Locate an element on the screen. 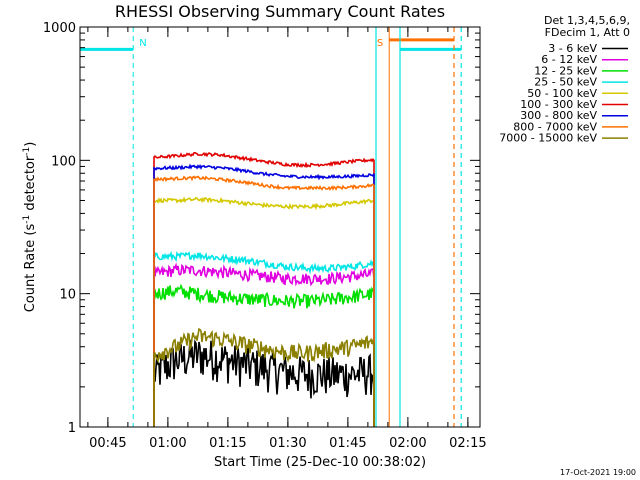  legend-header: Det 1,3,4,5,6,9, is located at coordinates (587, 20).